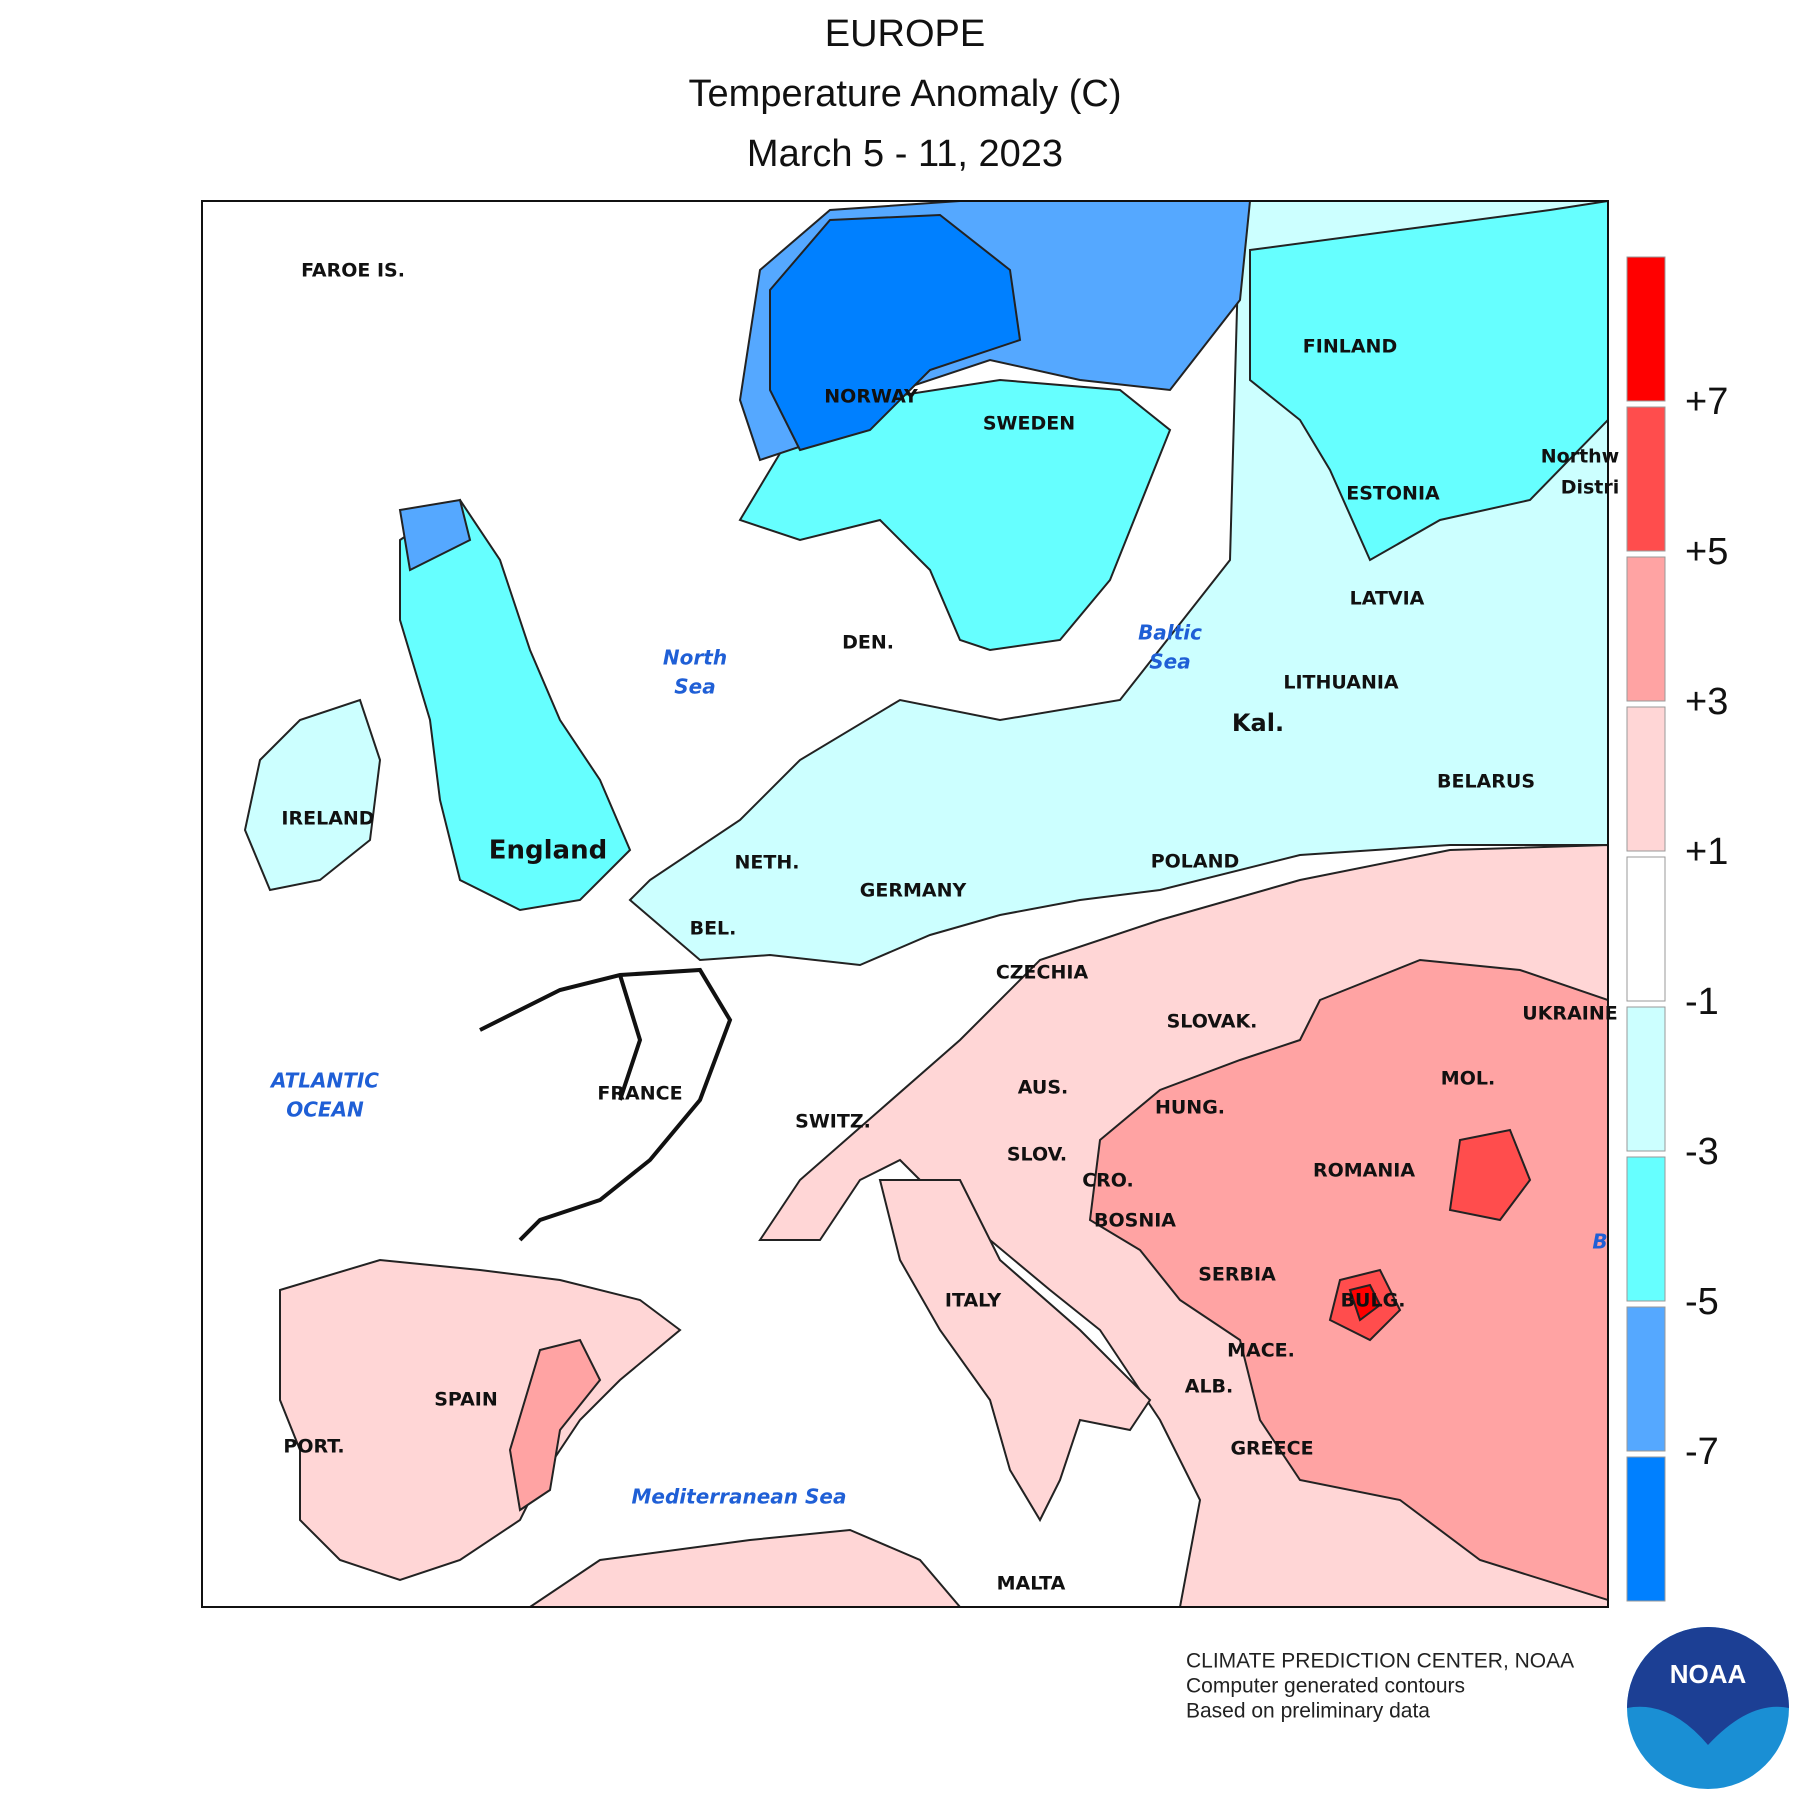  I want to click on legend-label: +7, so click(1706, 402).